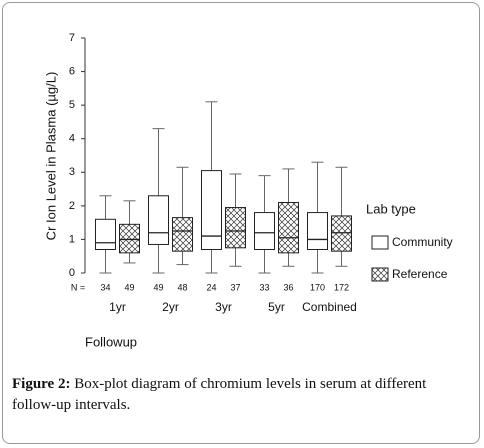  I want to click on n-count: 170, so click(317, 287).